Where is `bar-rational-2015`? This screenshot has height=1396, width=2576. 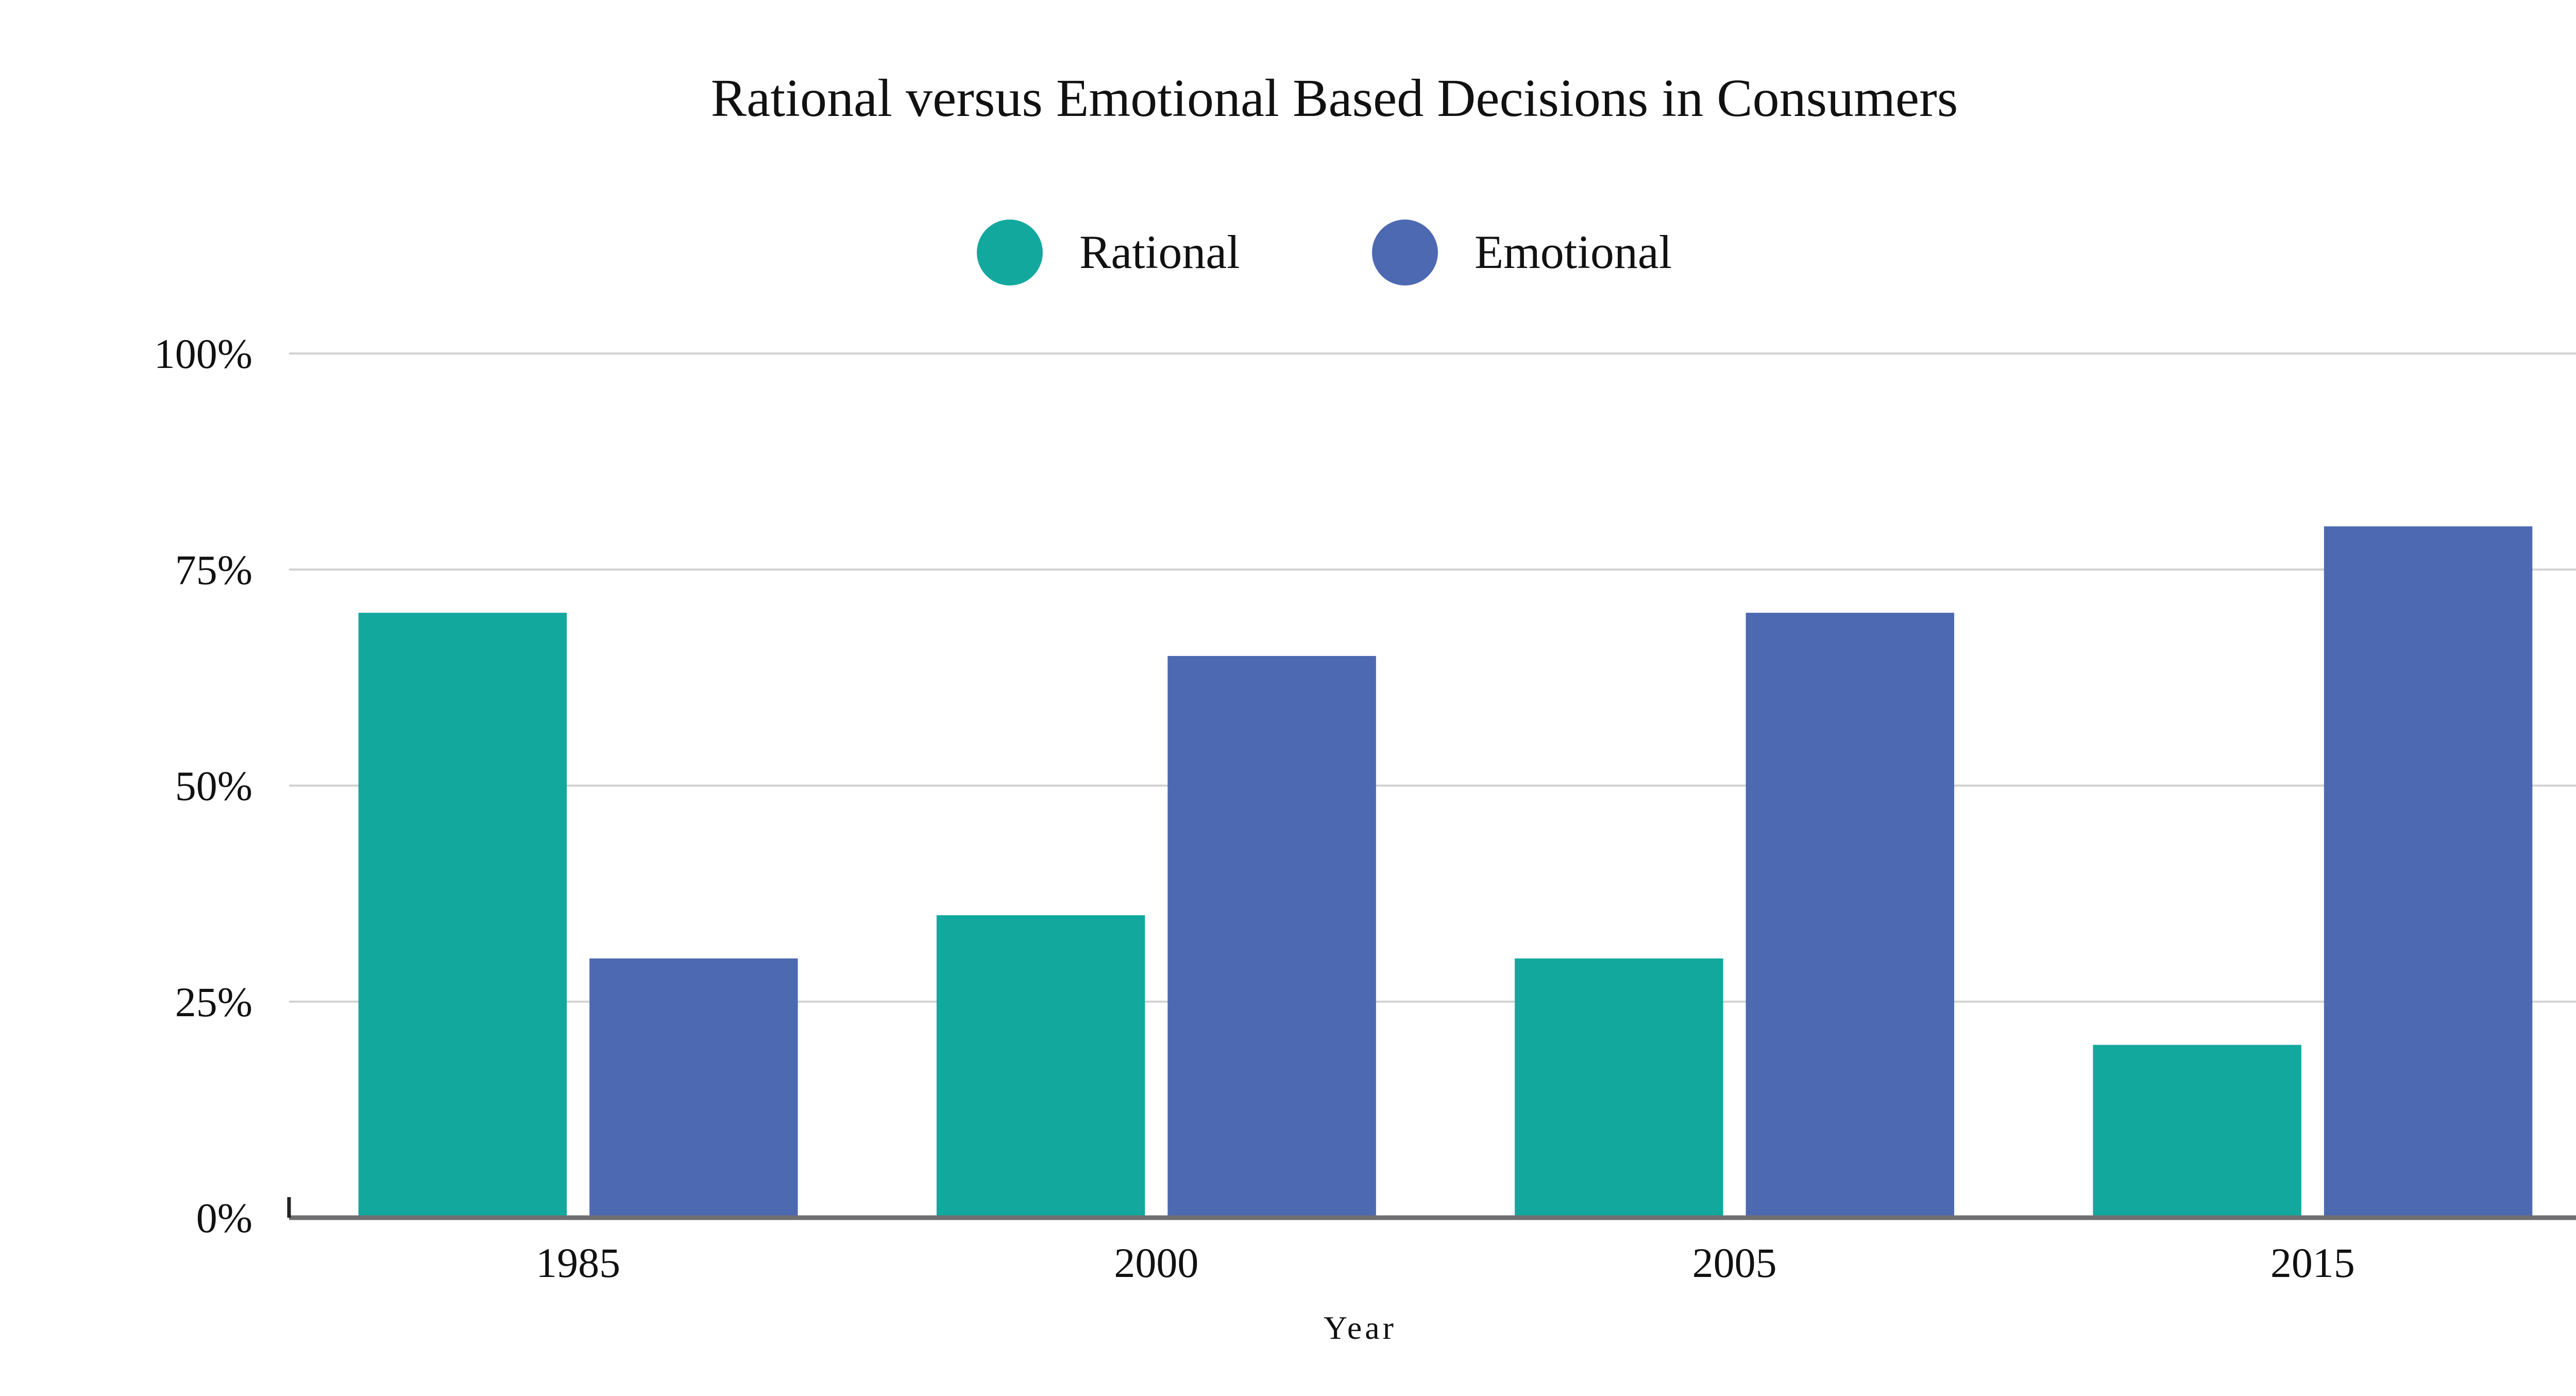
bar-rational-2015 is located at coordinates (2197, 1131).